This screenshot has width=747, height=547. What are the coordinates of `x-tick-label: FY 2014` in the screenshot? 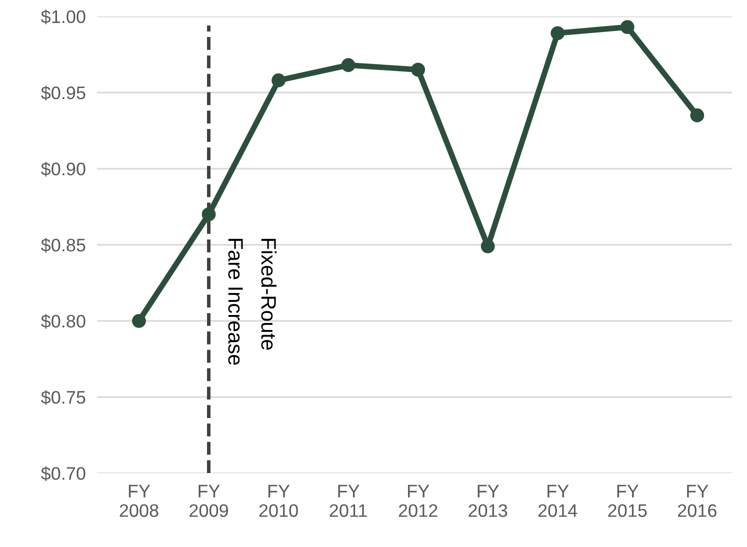 It's located at (558, 500).